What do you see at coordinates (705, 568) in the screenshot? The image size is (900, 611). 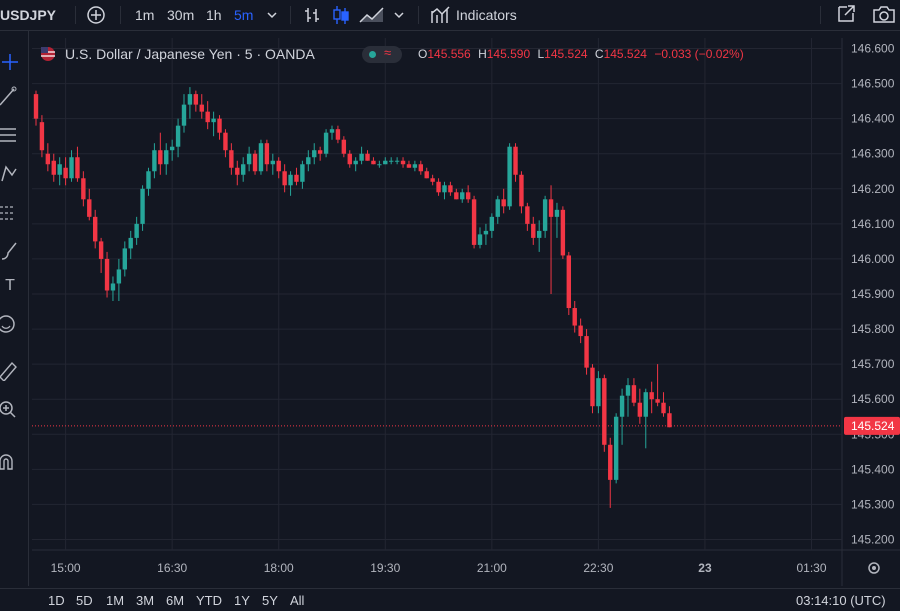 I see `x-tick-label: 23` at bounding box center [705, 568].